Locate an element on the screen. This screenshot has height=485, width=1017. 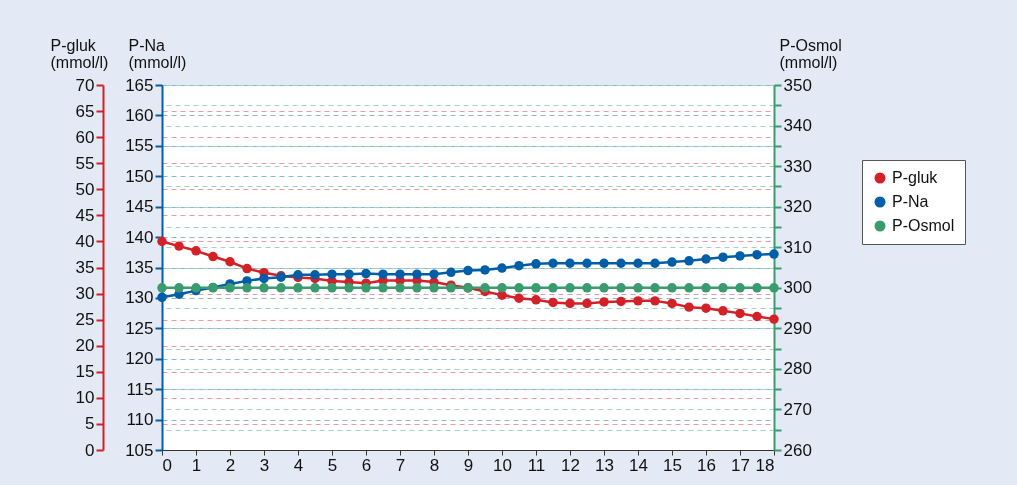
y2-tick-label: 290 is located at coordinates (797, 328).